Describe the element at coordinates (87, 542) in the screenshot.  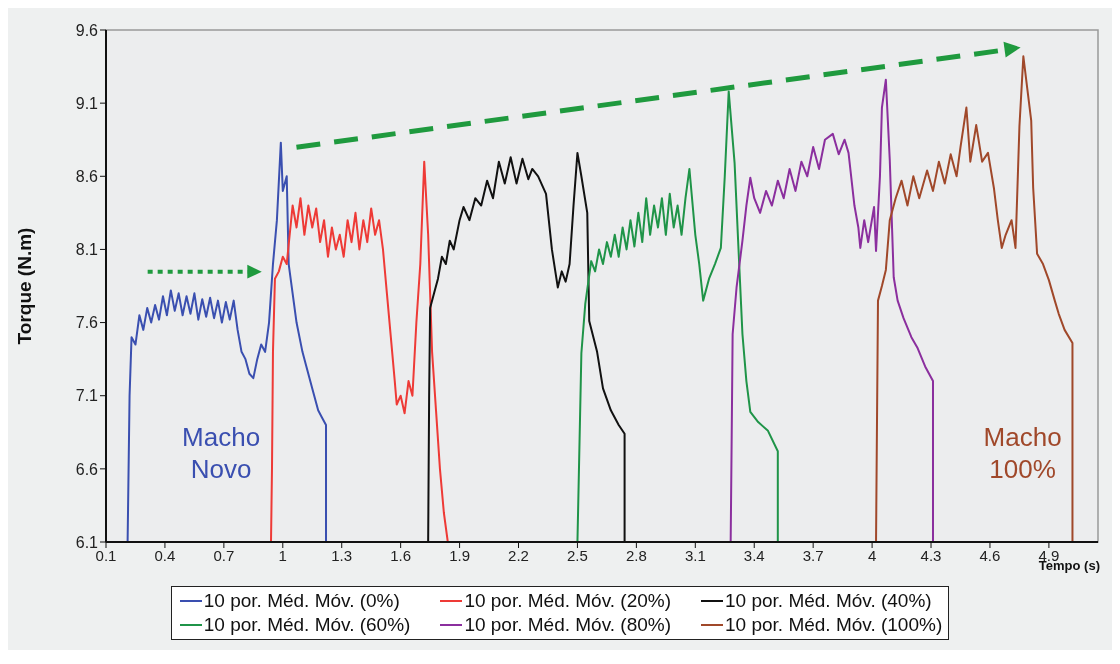
I see `y-tick-label: 6.1` at that location.